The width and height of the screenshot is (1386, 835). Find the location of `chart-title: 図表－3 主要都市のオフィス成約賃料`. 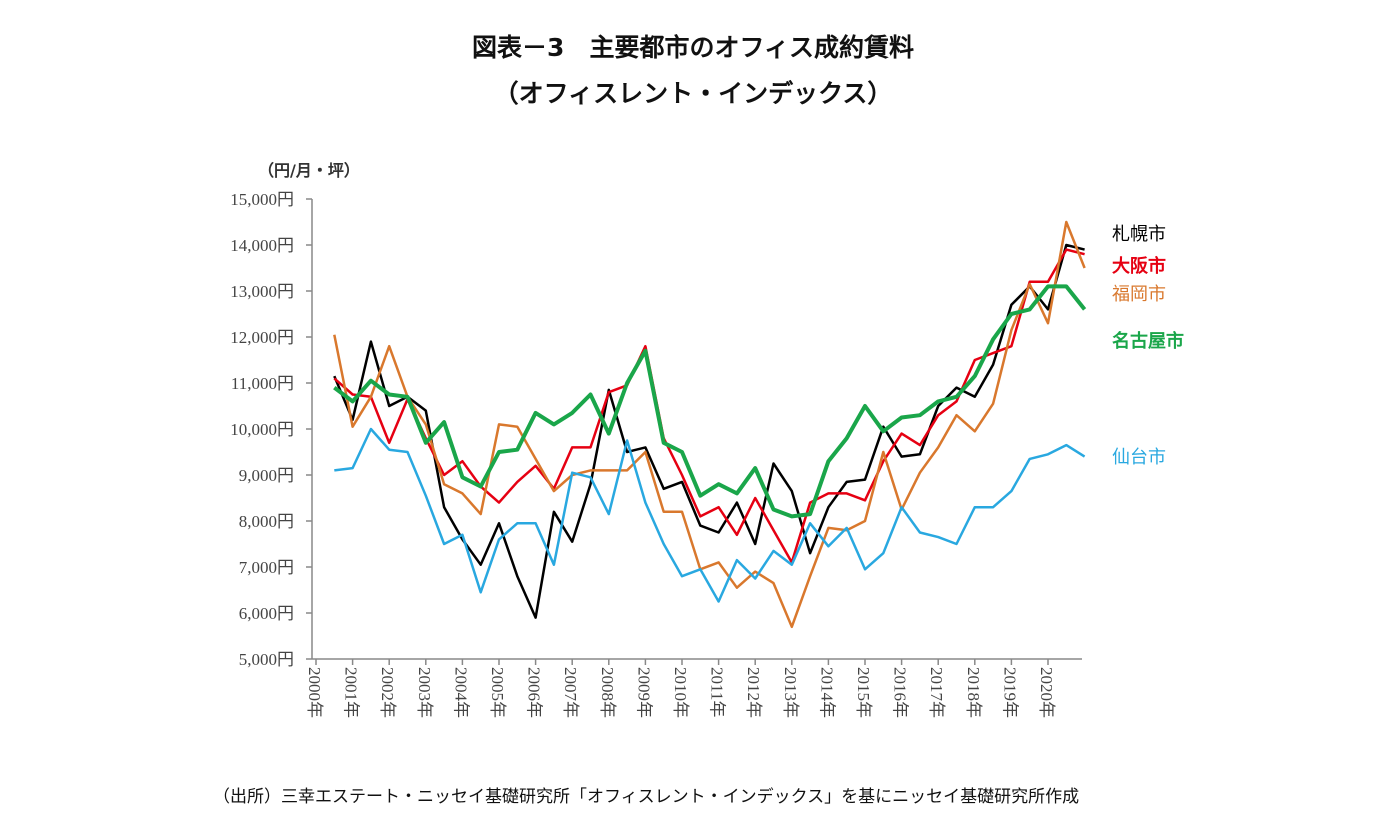

chart-title: 図表－3 主要都市のオフィス成約賃料 is located at coordinates (693, 47).